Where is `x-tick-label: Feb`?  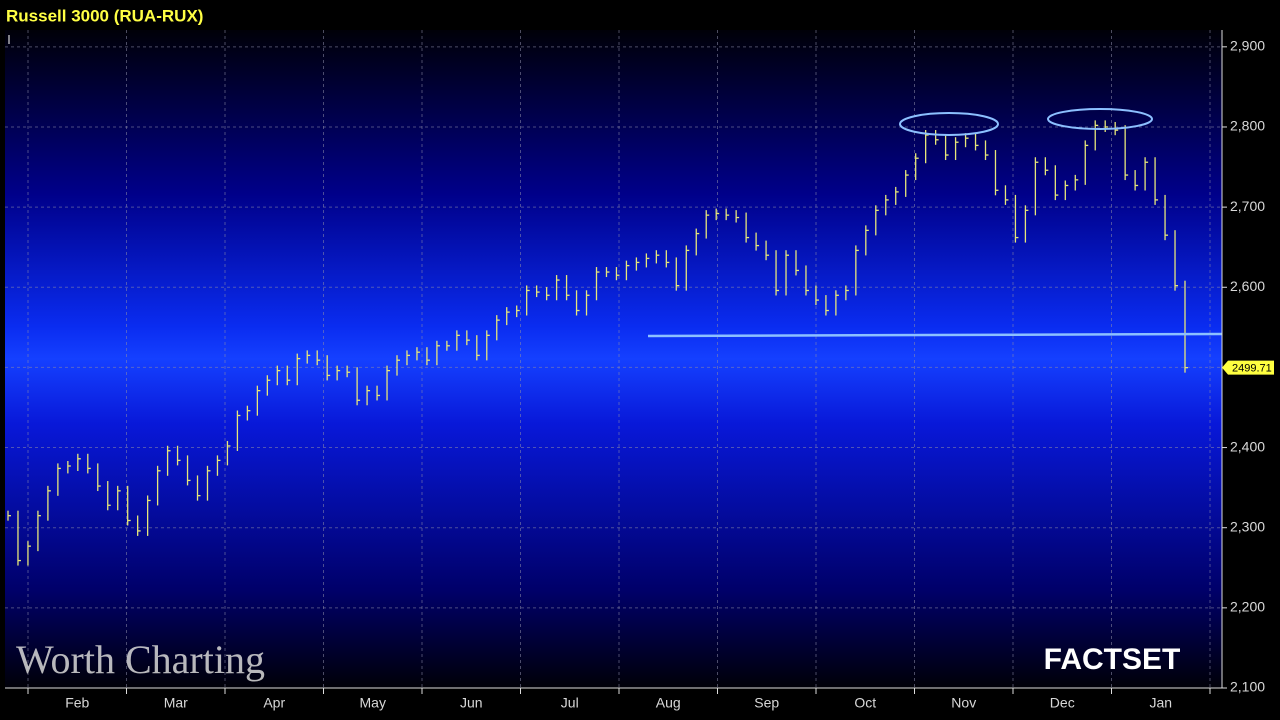
x-tick-label: Feb is located at coordinates (77, 703).